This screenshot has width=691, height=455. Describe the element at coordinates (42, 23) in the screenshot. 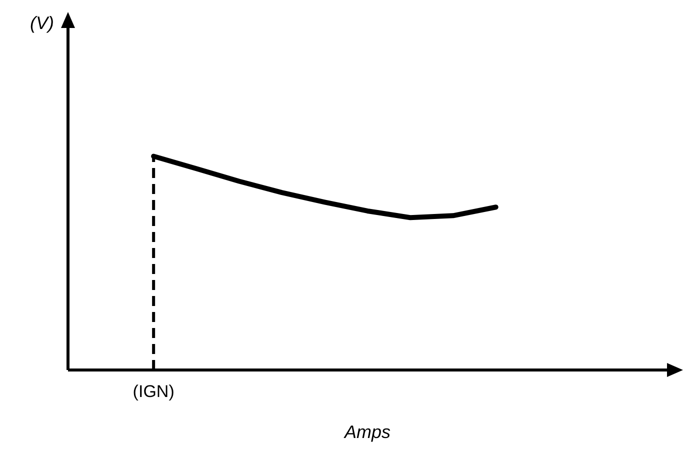

I see `text: (V)` at that location.